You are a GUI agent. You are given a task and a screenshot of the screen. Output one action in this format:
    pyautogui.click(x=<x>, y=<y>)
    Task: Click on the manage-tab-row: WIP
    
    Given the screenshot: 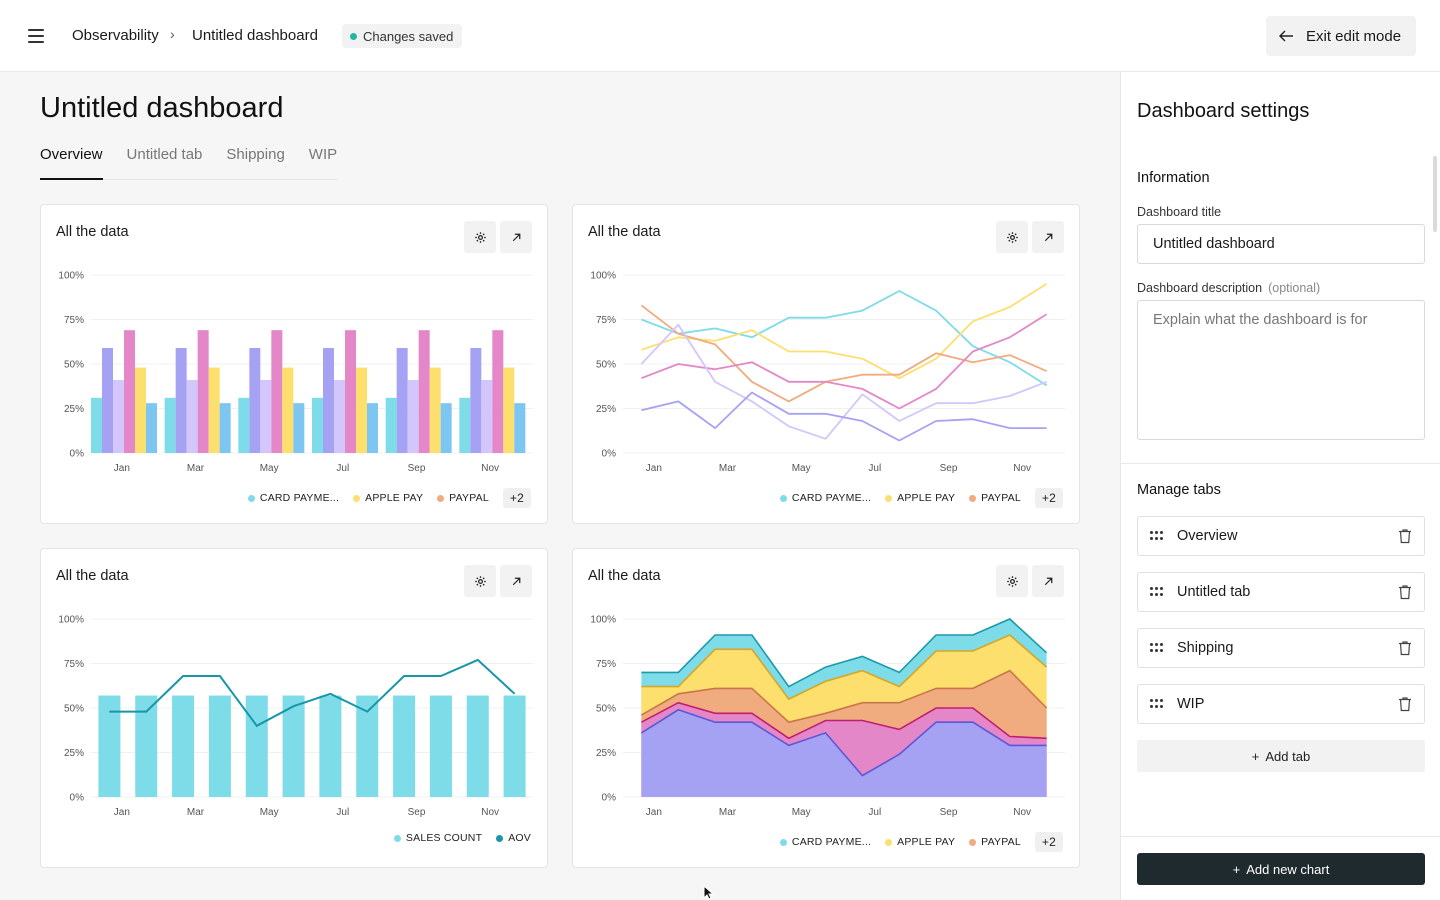 What is the action you would take?
    pyautogui.click(x=1281, y=704)
    